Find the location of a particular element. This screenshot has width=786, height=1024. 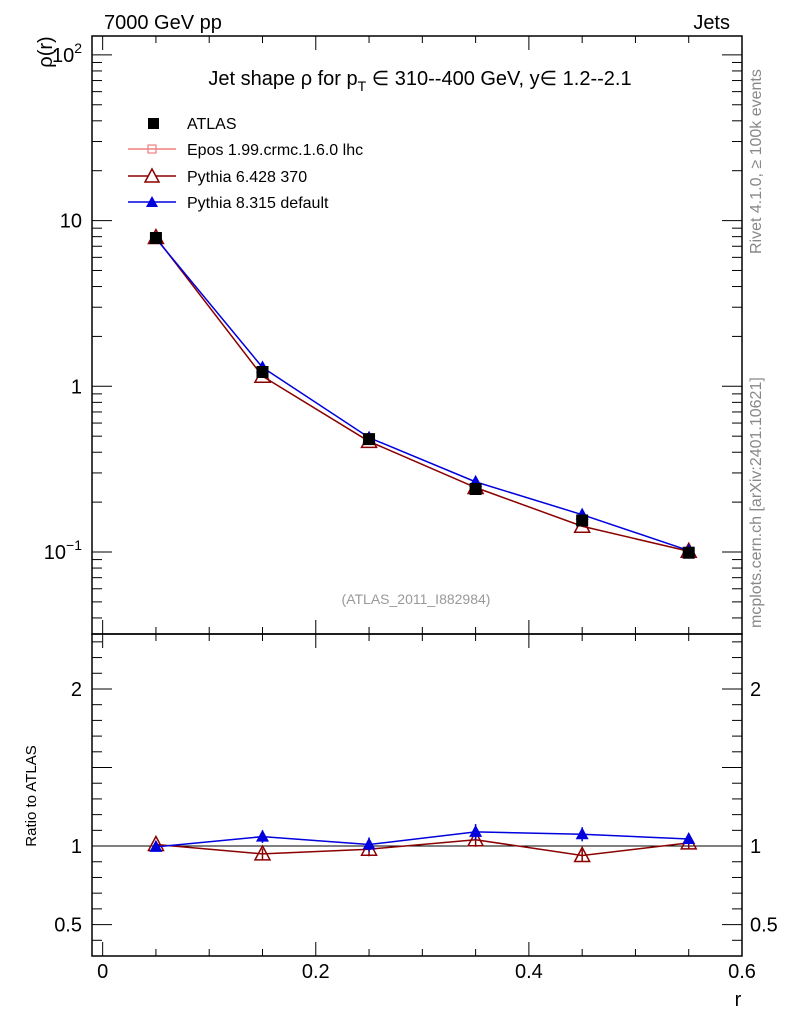

legend-atlas-marker is located at coordinates (153, 123).